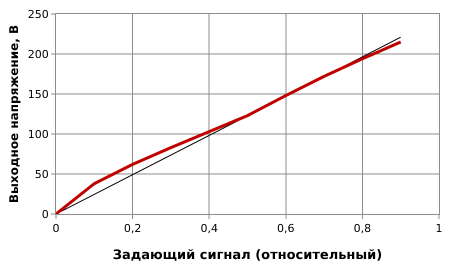 Image resolution: width=451 pixels, height=267 pixels. I want to click on x-tick-label: 0,4, so click(209, 229).